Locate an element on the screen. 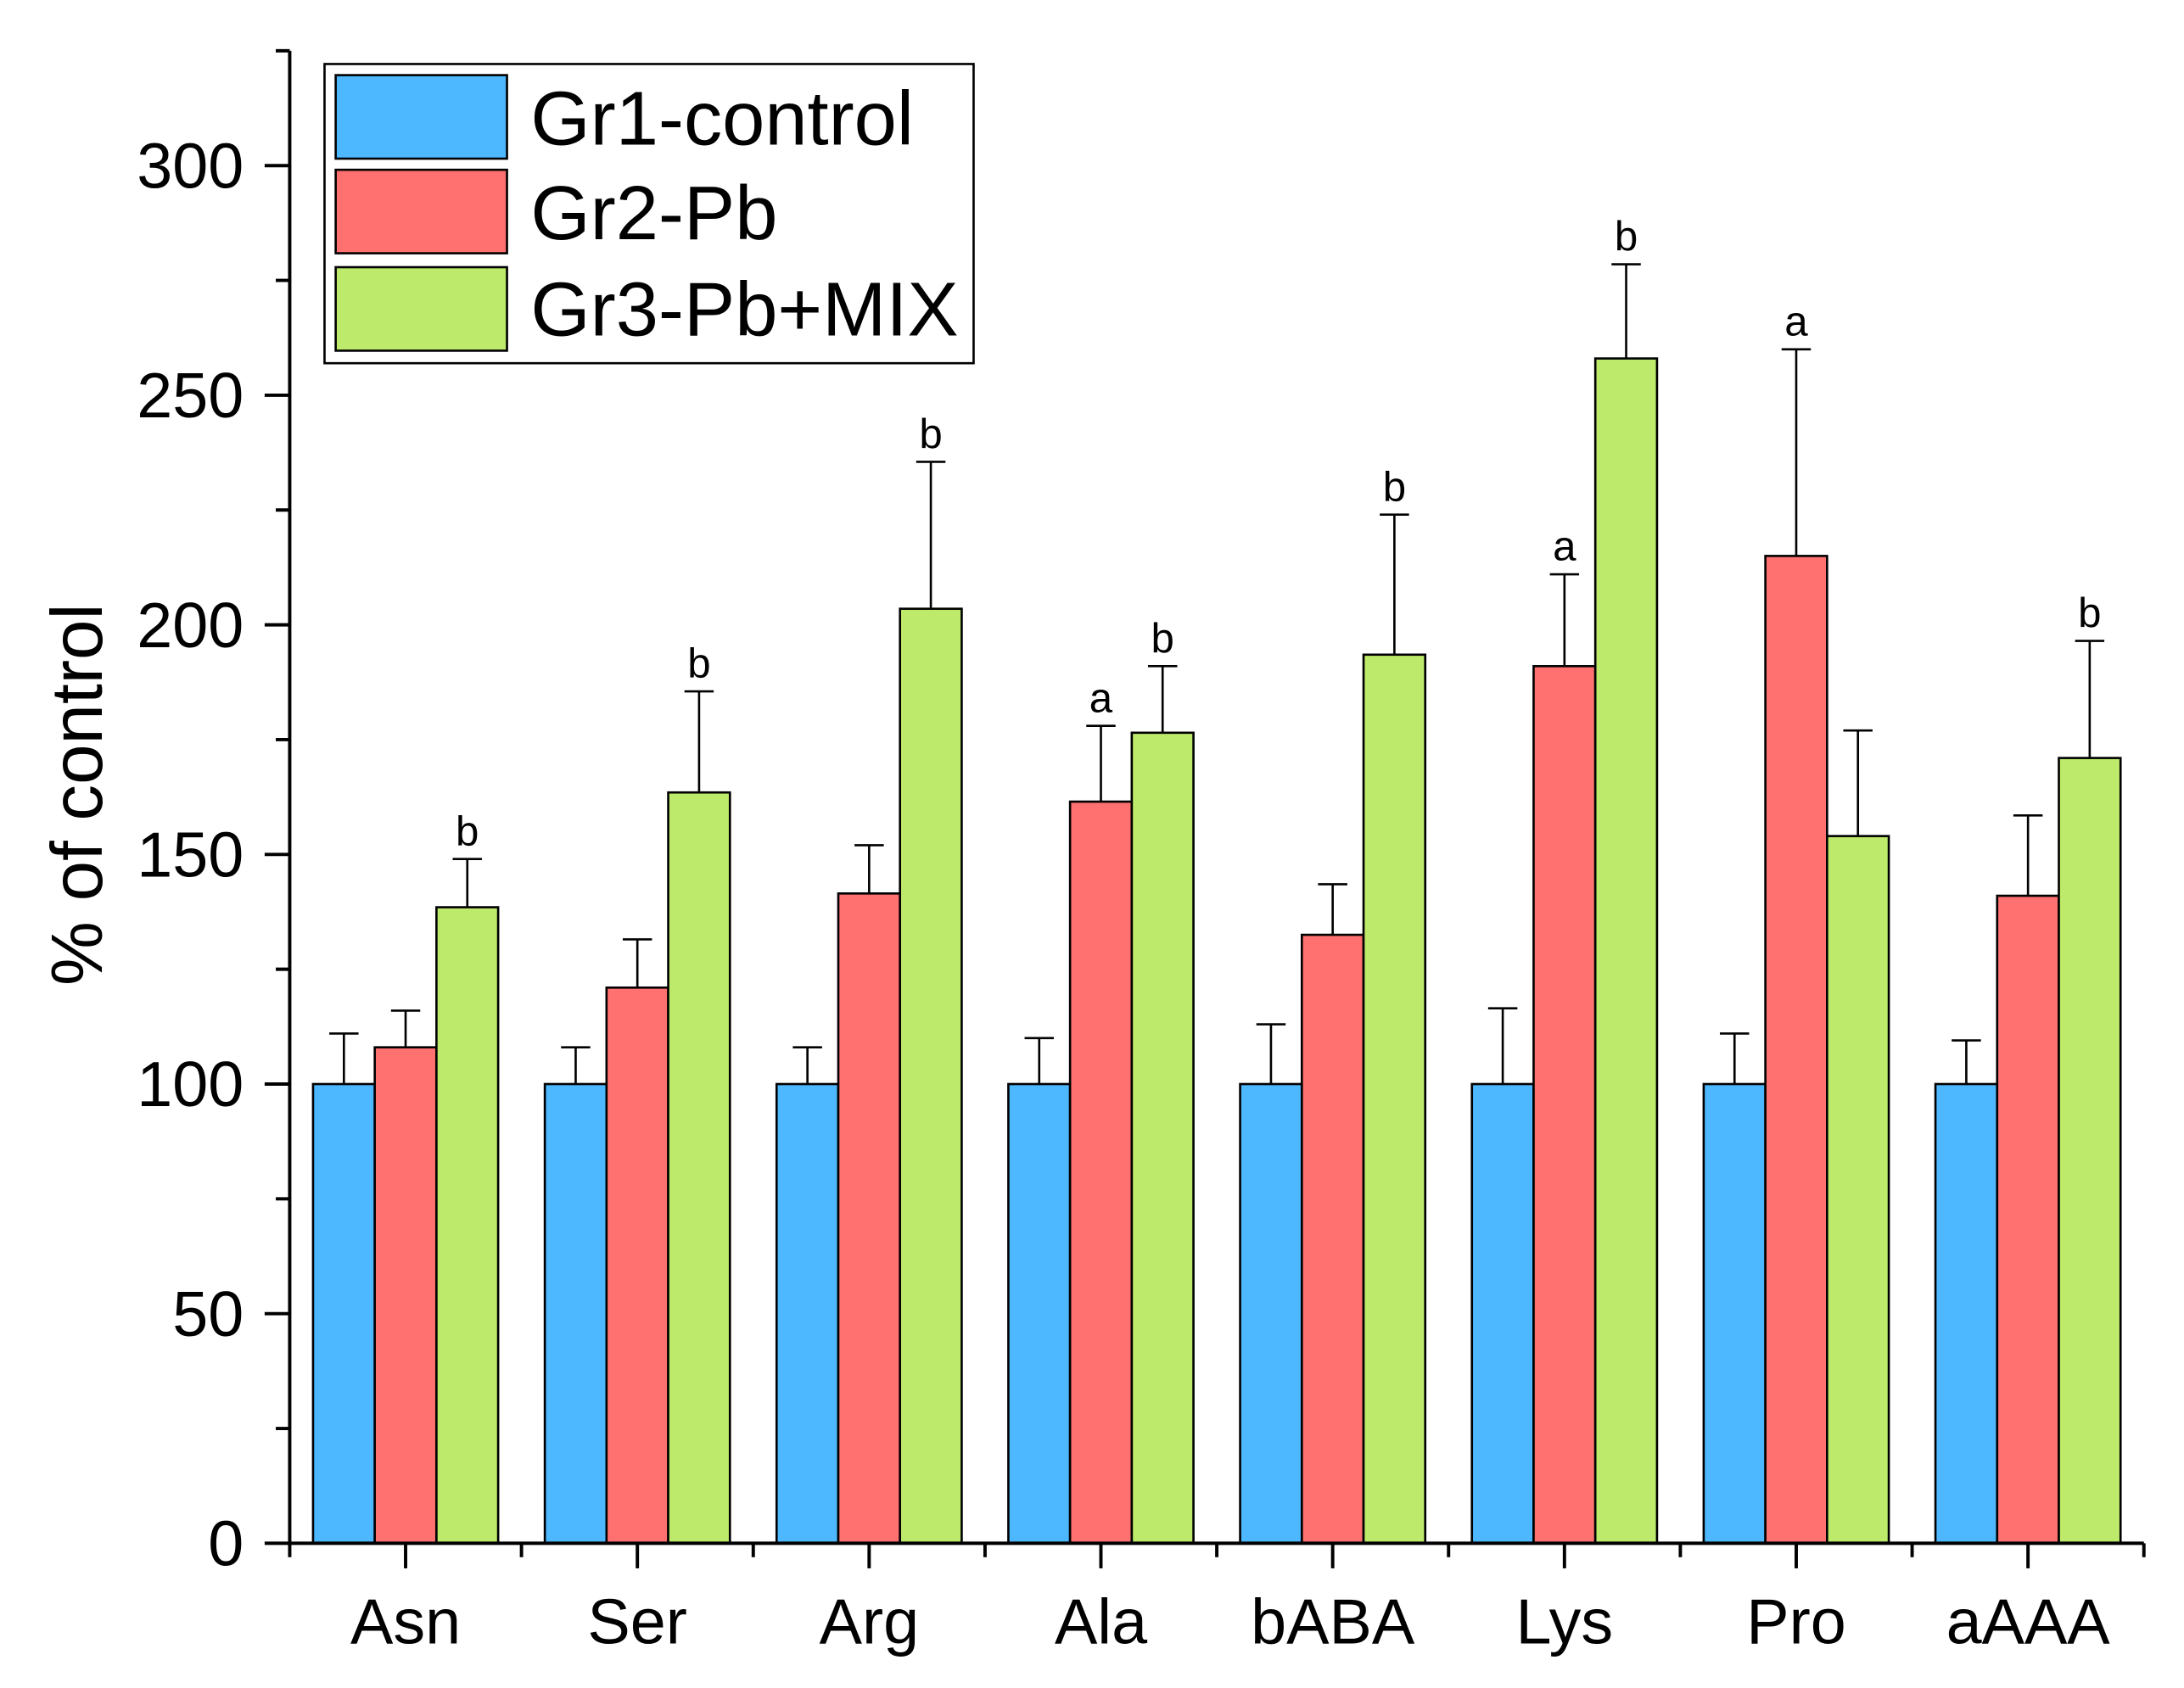 Image resolution: width=2184 pixels, height=1688 pixels. significance-label-Asn-Gr3-Pb+MIX: b is located at coordinates (468, 831).